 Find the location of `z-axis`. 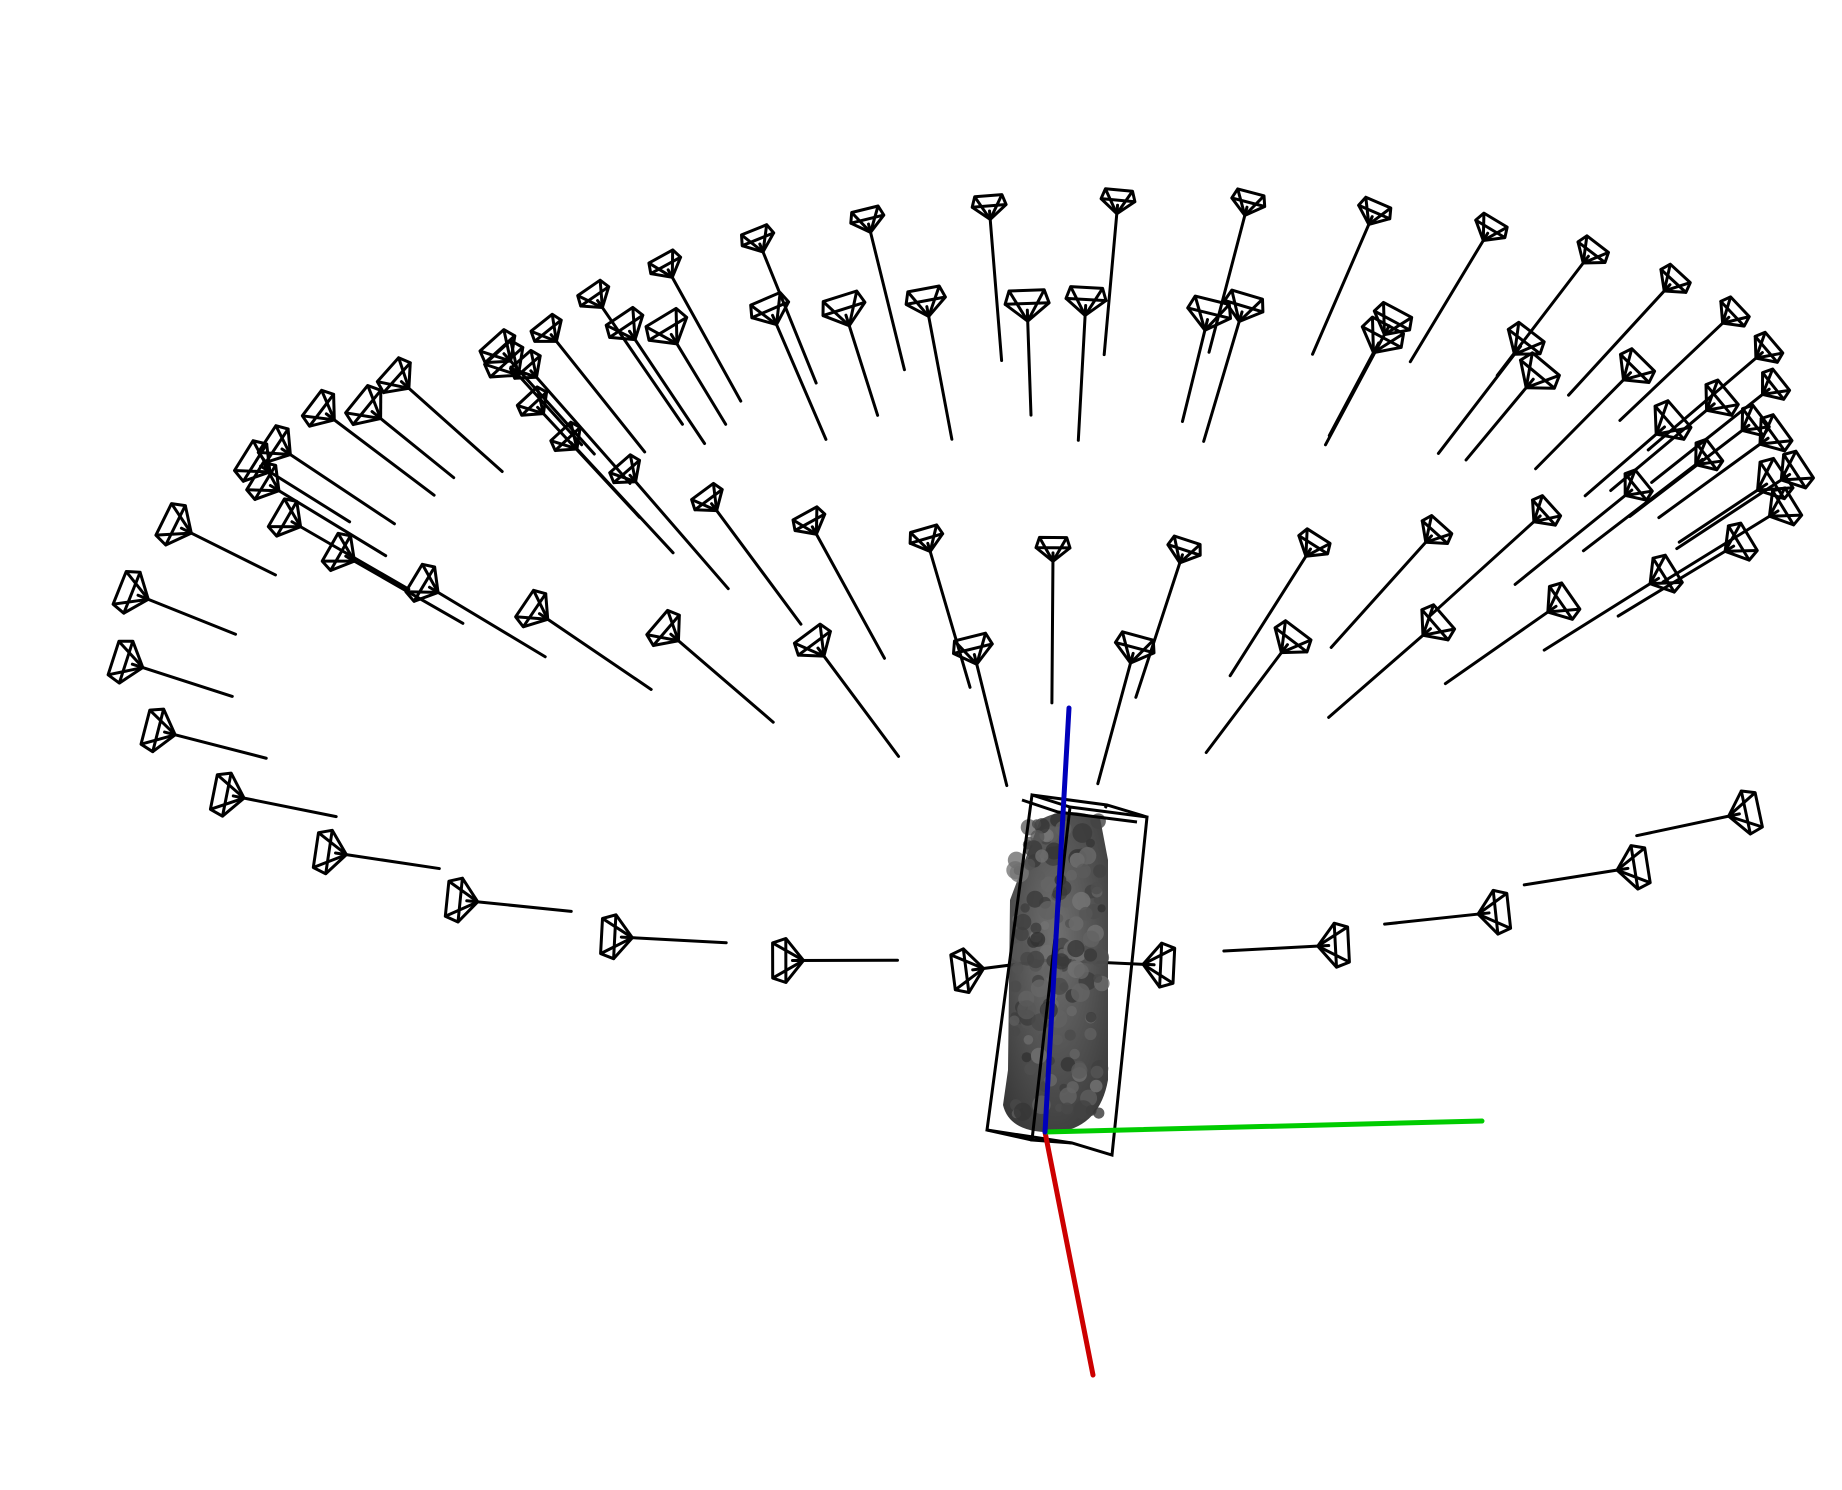

z-axis is located at coordinates (1057, 920).